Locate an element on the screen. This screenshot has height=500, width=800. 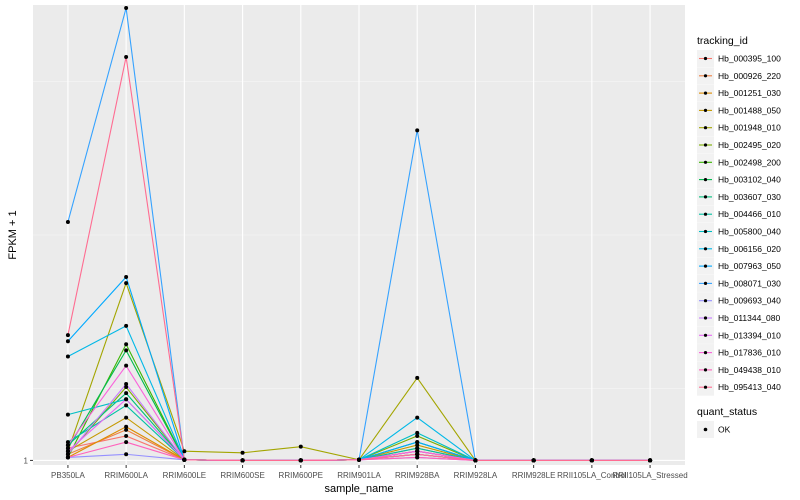
y-axis: 1 is located at coordinates (28, 460).